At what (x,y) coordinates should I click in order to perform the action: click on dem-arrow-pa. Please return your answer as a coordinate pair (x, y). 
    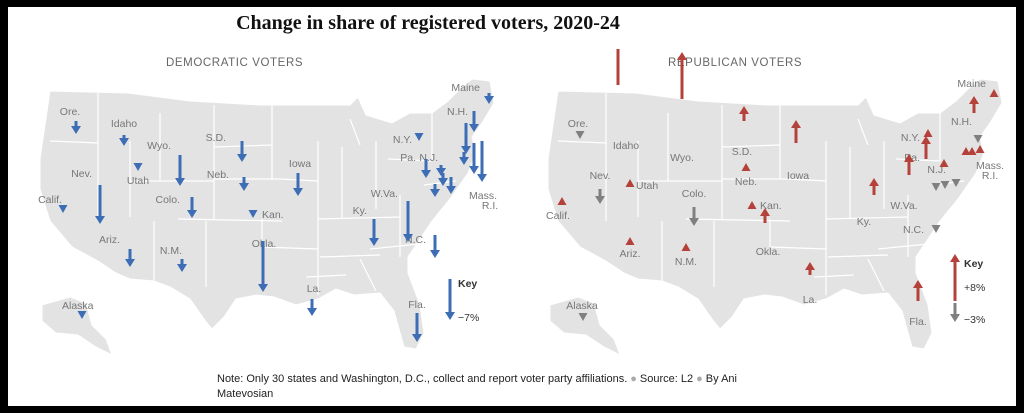
    Looking at the image, I should click on (426, 168).